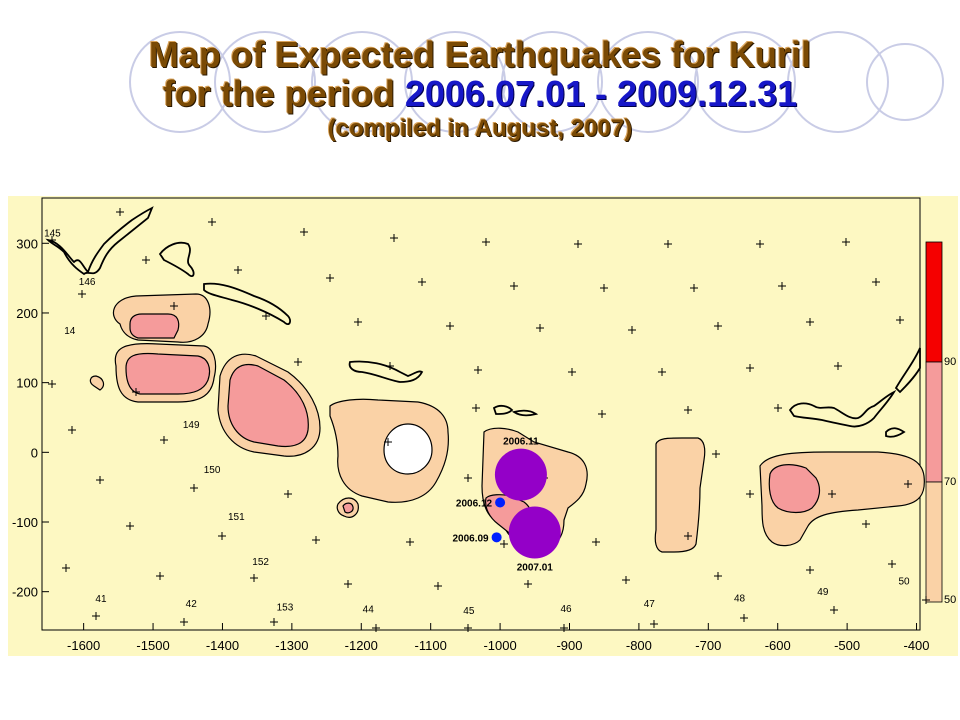 Image resolution: width=960 pixels, height=720 pixels. Describe the element at coordinates (521, 442) in the screenshot. I see `event-label: 2006.11` at that location.